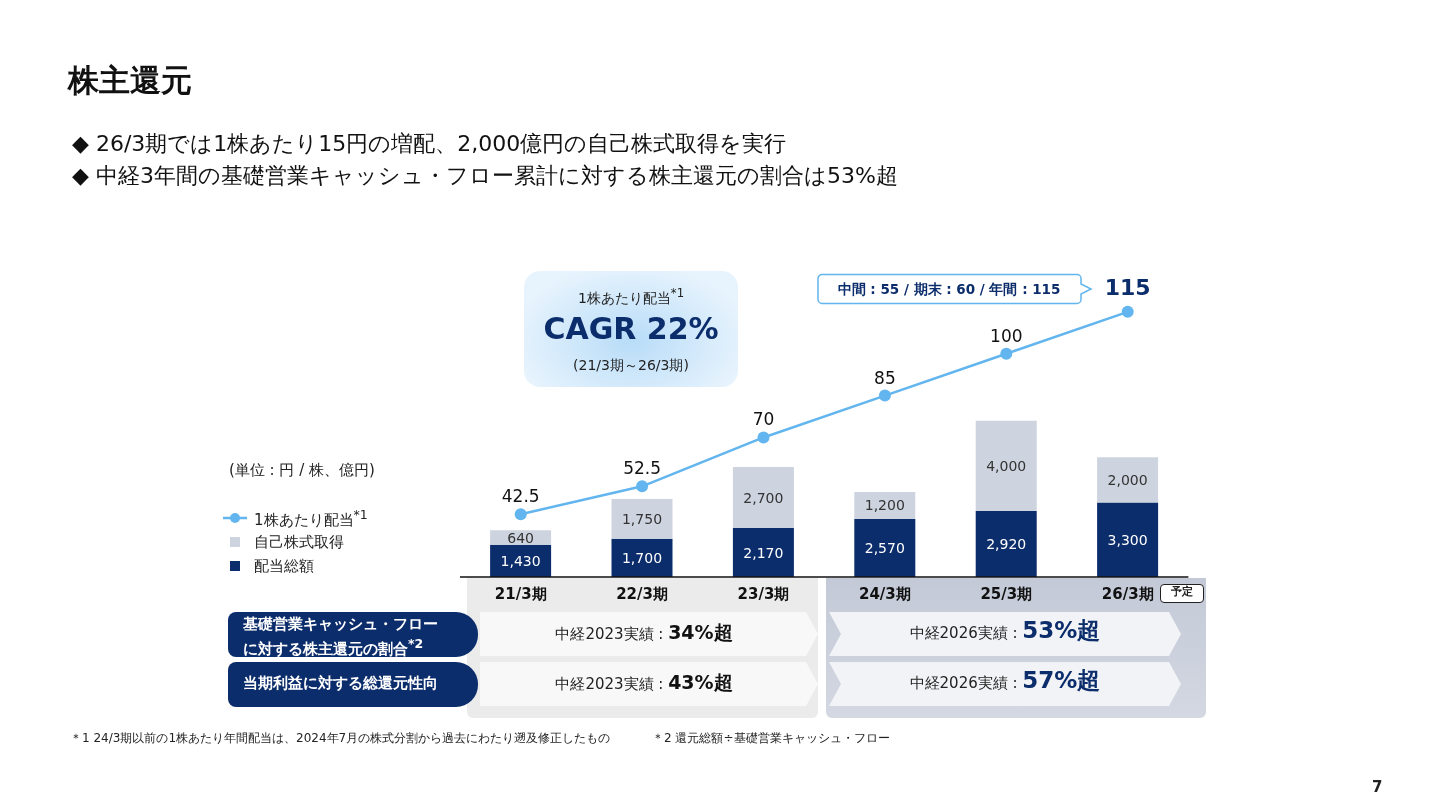  I want to click on text: 中経2026実績 : 57%超, so click(1005, 680).